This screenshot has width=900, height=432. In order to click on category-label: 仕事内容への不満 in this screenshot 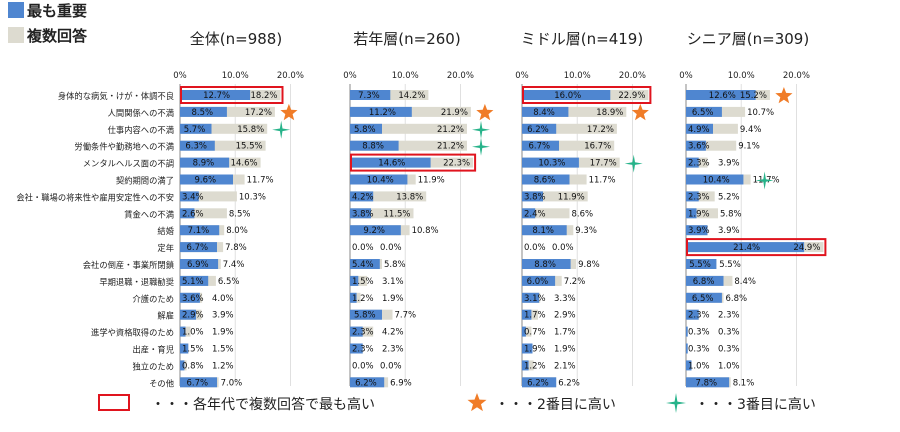, I will do `click(141, 130)`.